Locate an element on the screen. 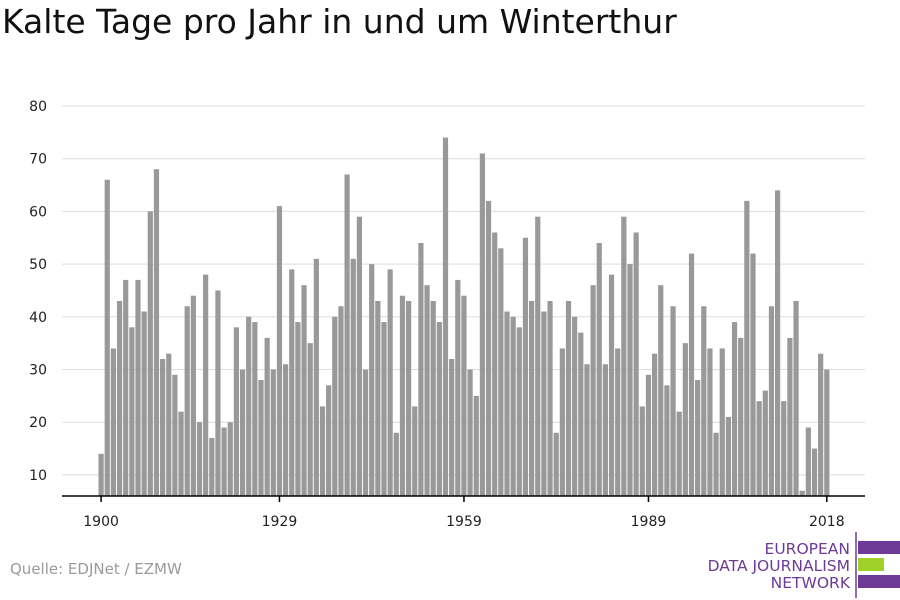 This screenshot has height=600, width=900. bar-1946 is located at coordinates (384, 409).